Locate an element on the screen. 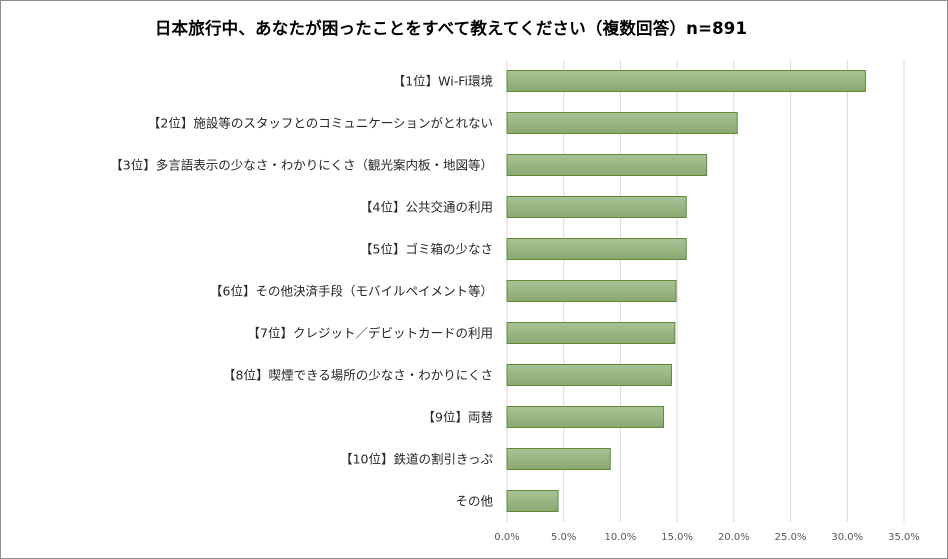 This screenshot has height=559, width=948. category-label: 【4位】公共交通の利用 is located at coordinates (426, 207).